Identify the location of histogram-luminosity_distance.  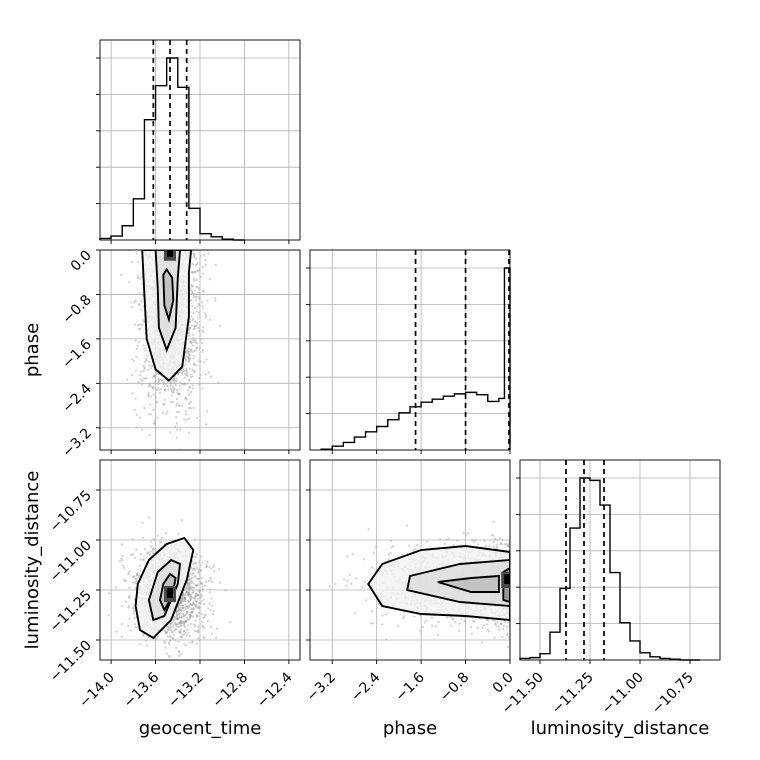
(609, 569).